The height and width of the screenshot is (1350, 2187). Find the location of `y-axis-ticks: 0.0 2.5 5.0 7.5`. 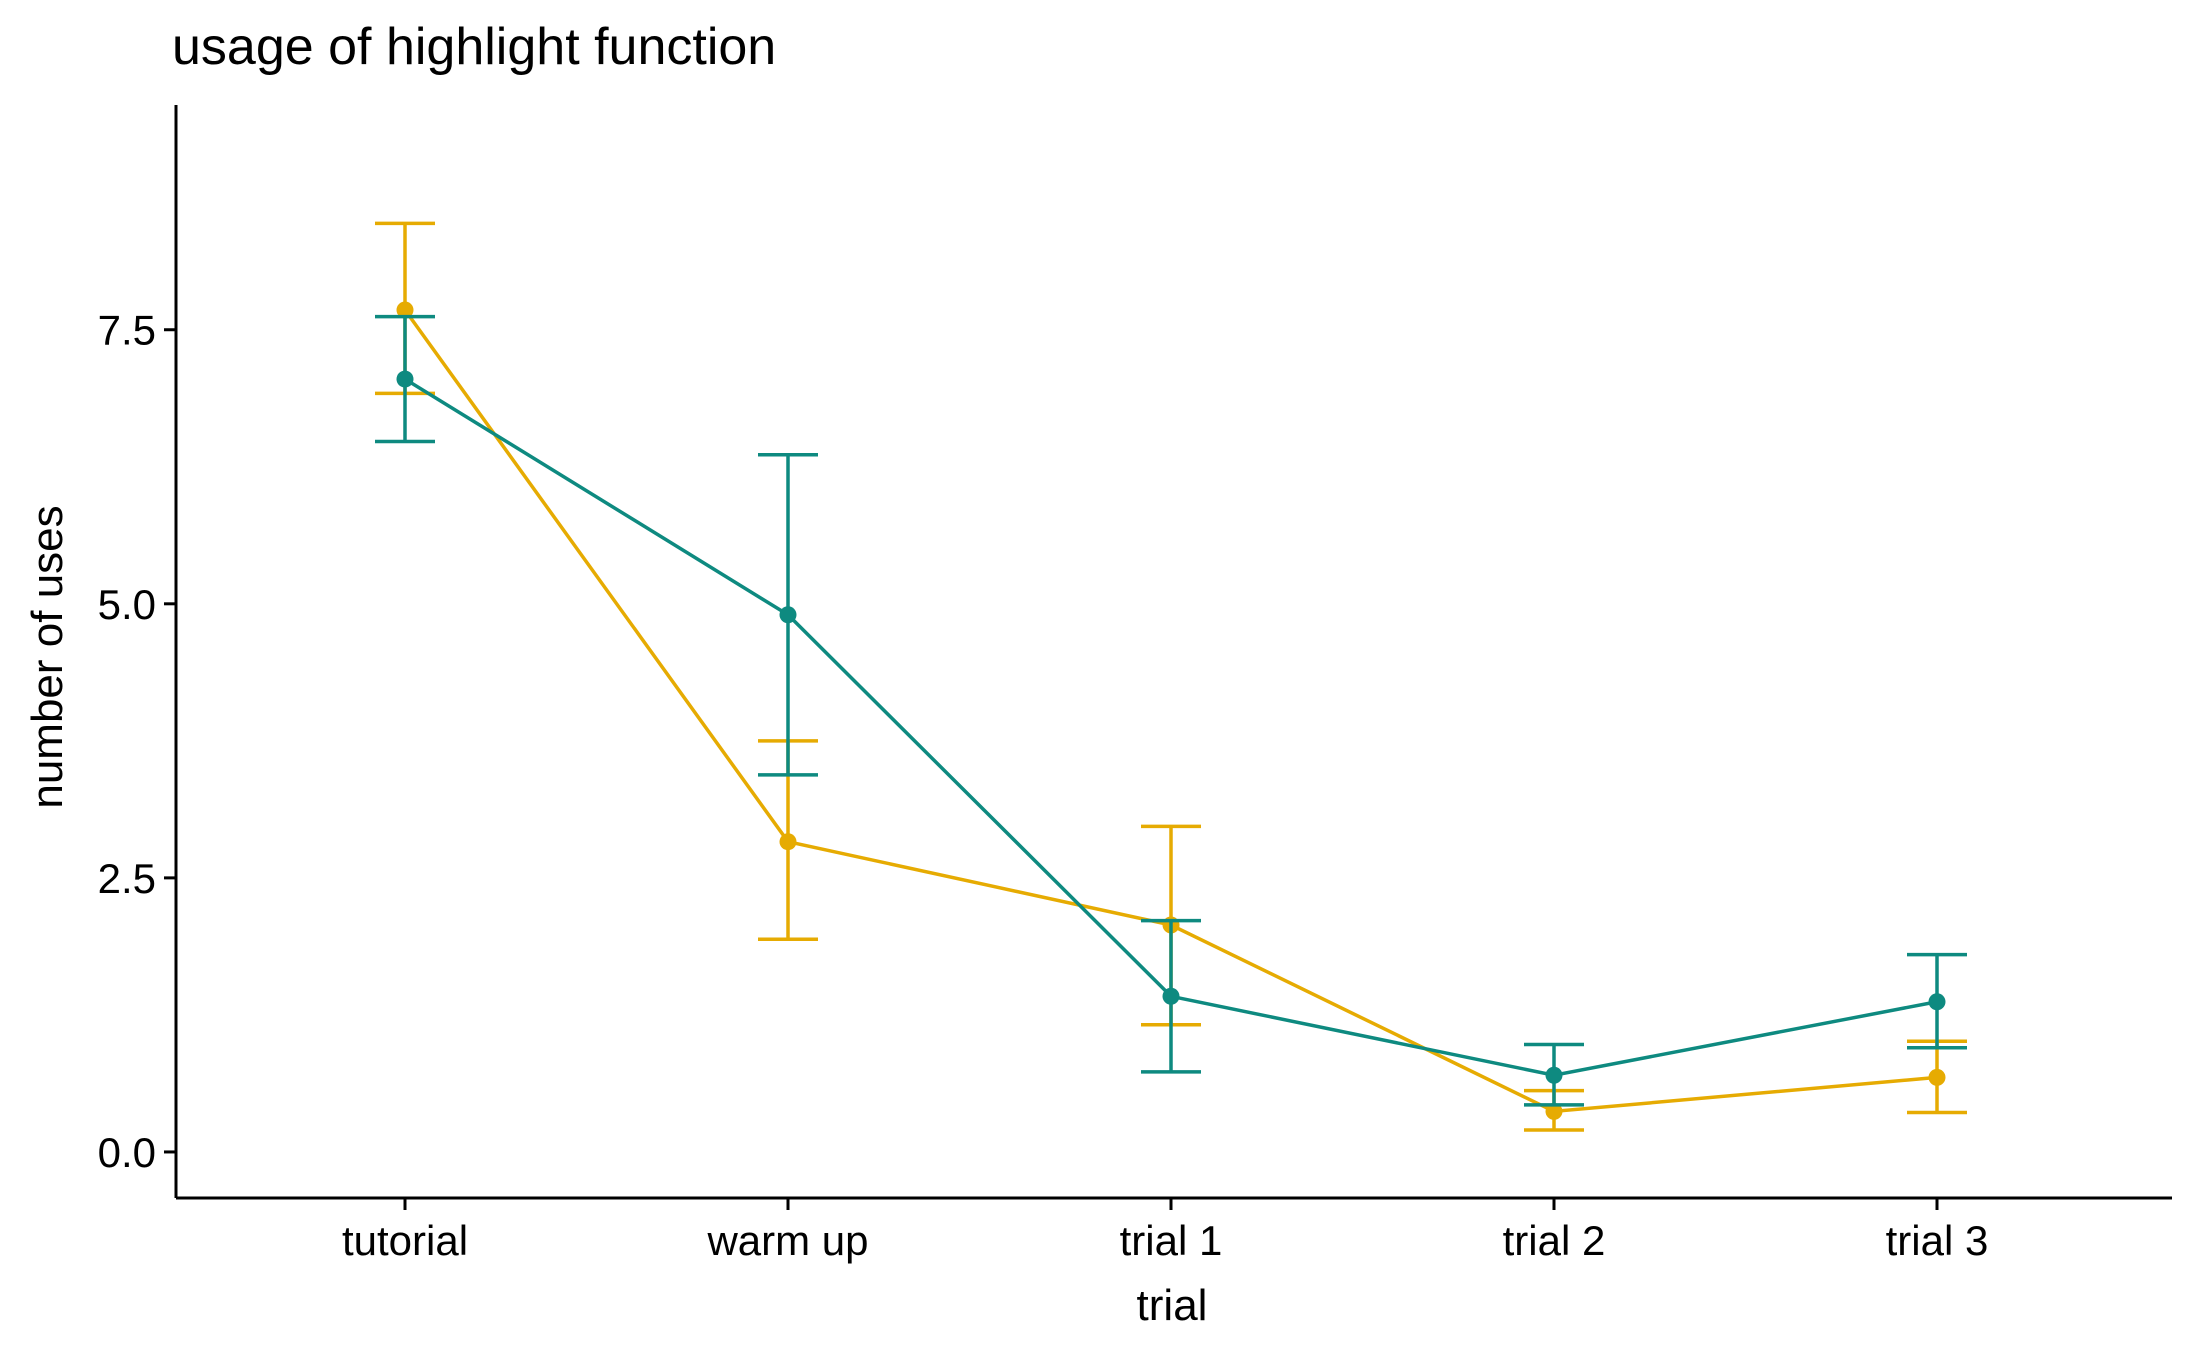

y-axis-ticks: 0.0 2.5 5.0 7.5 is located at coordinates (137, 741).